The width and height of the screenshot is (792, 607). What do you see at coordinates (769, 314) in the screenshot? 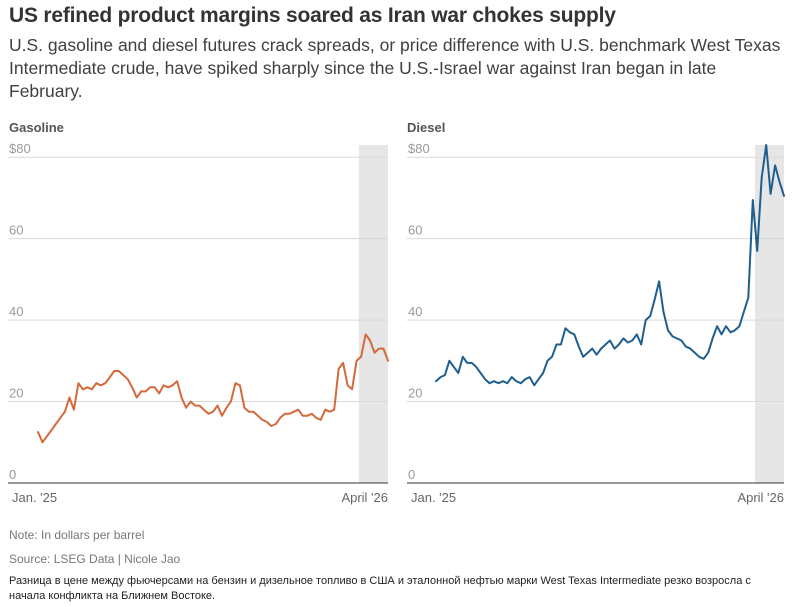
I see `diesel-war-period-shade` at bounding box center [769, 314].